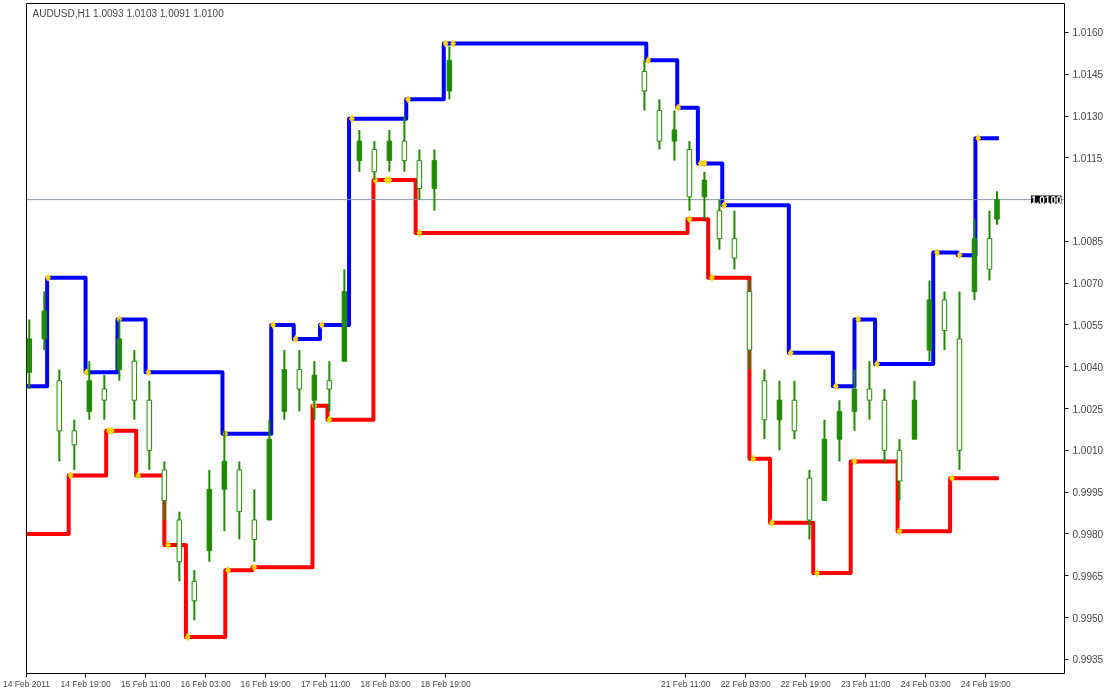 This screenshot has height=692, width=1109. Describe the element at coordinates (926, 683) in the screenshot. I see `x-tick-label: 24 Feb 03:00` at that location.